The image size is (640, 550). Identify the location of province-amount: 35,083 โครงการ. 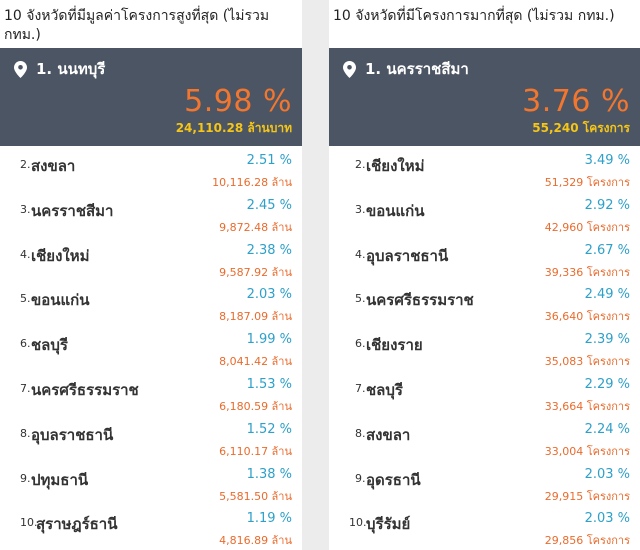
(587, 362).